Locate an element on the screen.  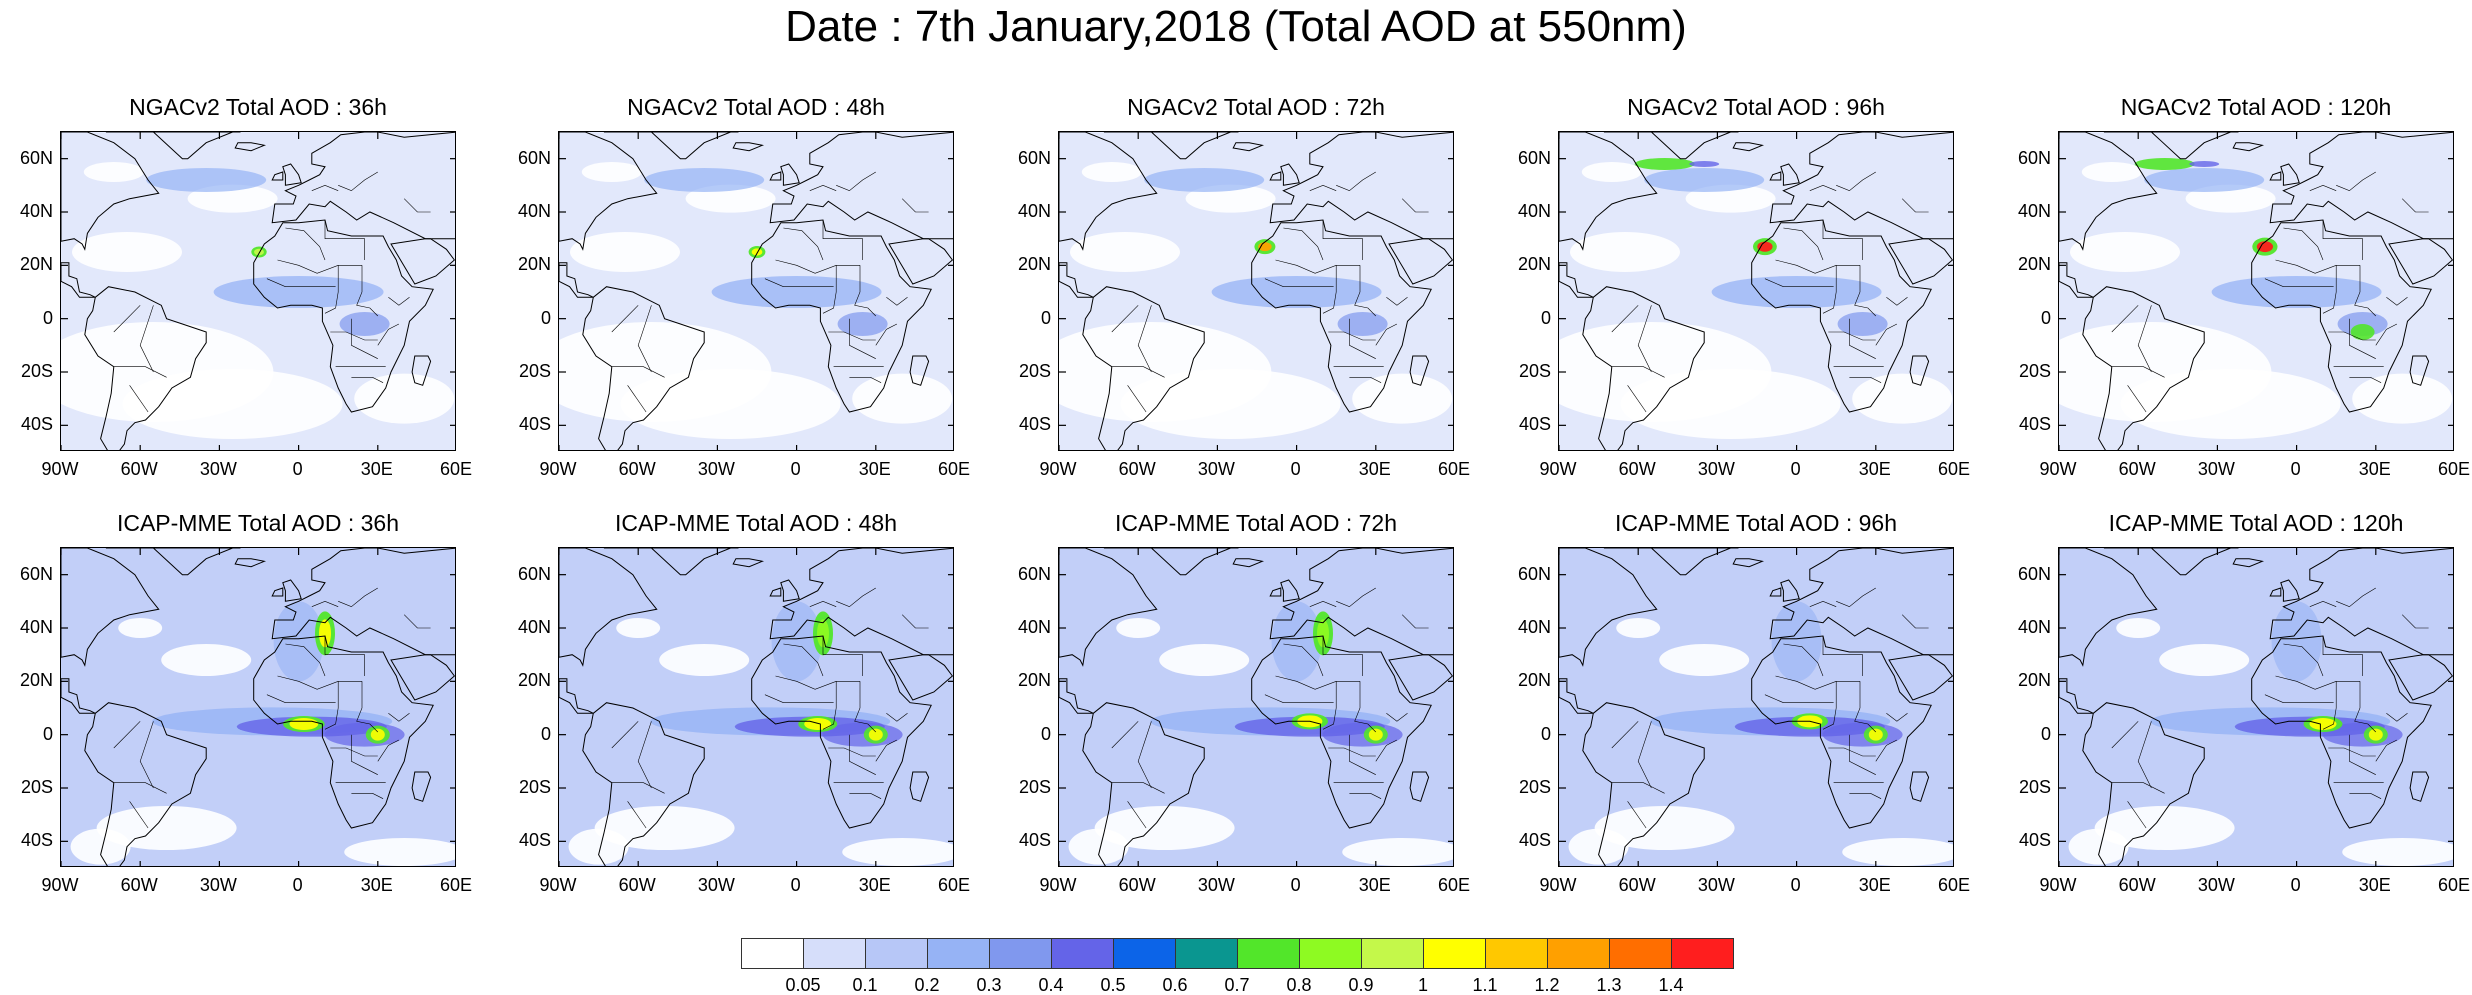
coastline-ireland is located at coordinates (1775, 176).